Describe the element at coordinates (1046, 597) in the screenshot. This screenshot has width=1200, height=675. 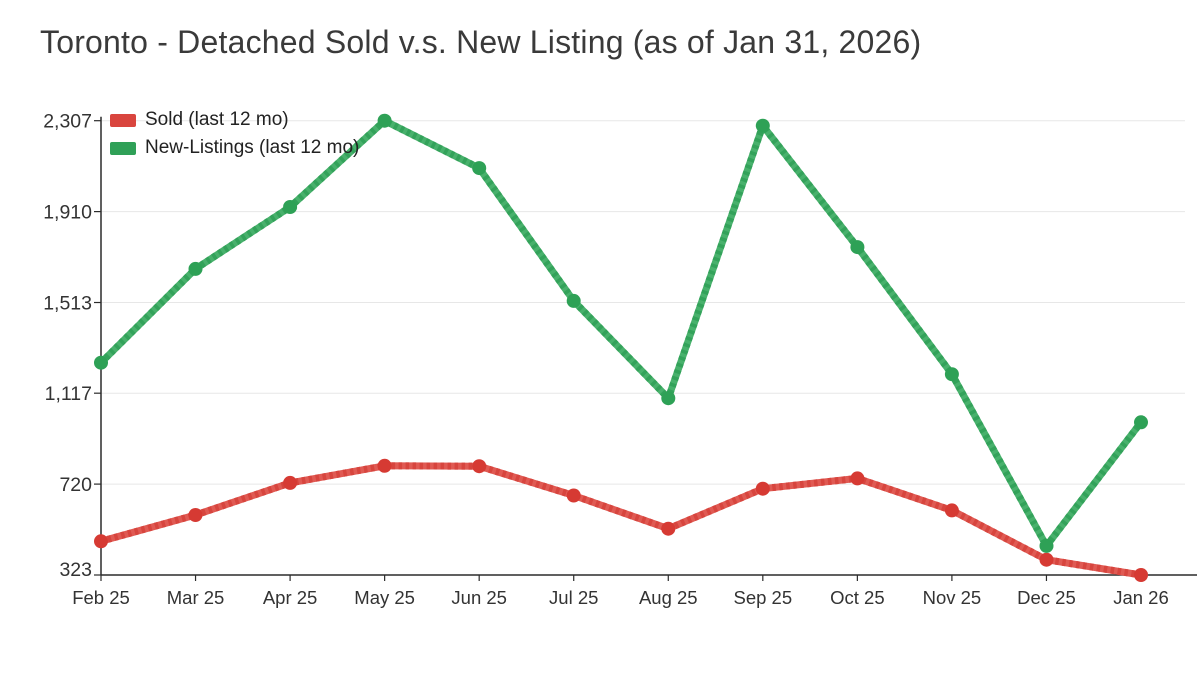
I see `x-tick-label: Dec 25` at that location.